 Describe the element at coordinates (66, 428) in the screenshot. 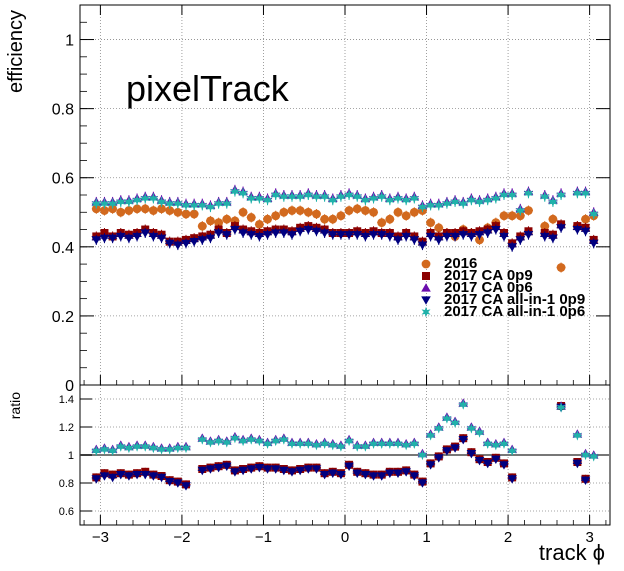

I see `lower-y-tick-label: 1.2` at that location.